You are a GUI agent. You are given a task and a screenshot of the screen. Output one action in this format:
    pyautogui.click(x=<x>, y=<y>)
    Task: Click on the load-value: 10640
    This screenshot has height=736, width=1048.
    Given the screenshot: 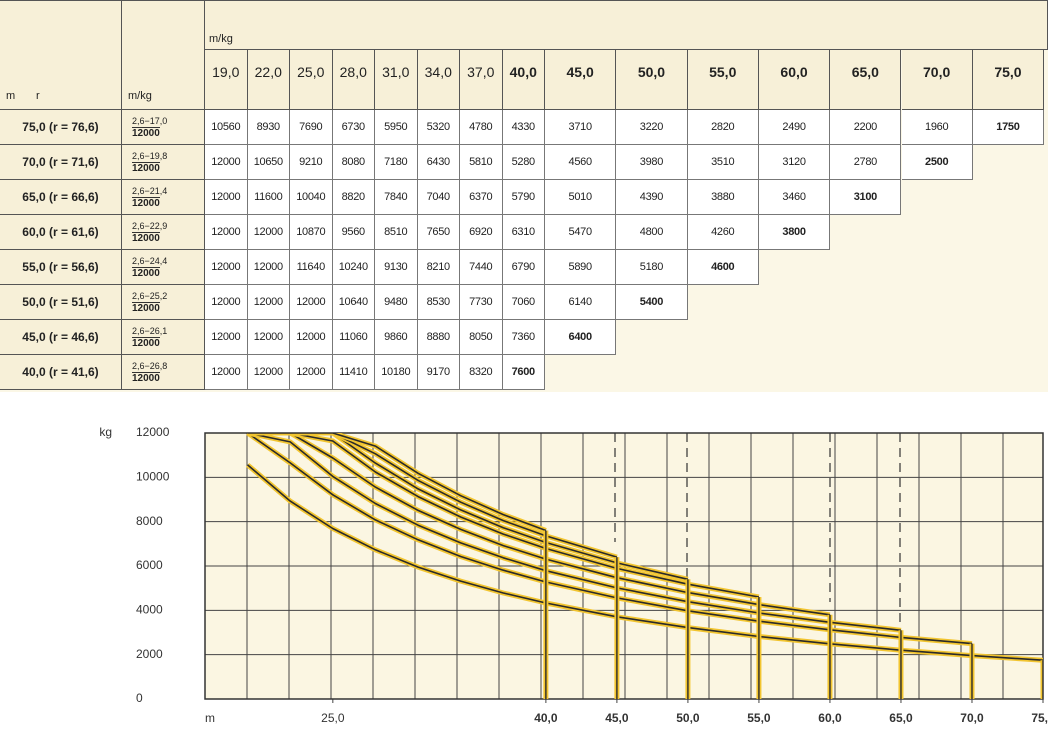 What is the action you would take?
    pyautogui.click(x=353, y=302)
    